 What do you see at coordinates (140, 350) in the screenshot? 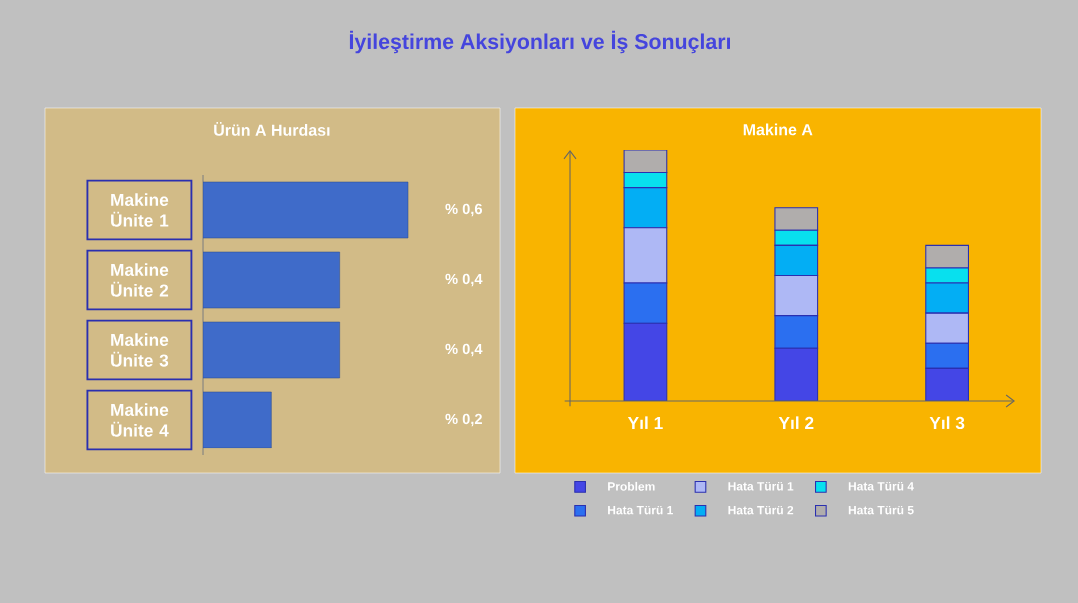
I see `y-tick-label: Makine Ünite 3` at bounding box center [140, 350].